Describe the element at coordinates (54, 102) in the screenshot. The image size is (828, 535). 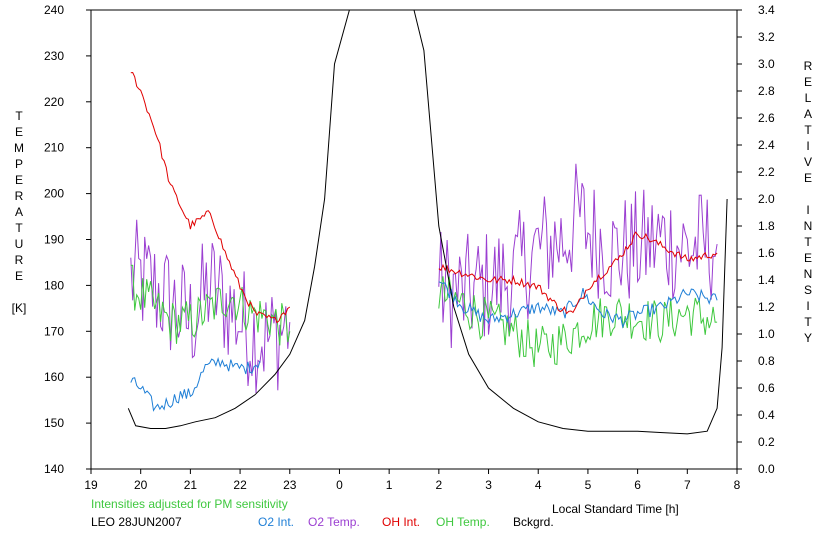
I see `y-left-tick-label: 220` at that location.